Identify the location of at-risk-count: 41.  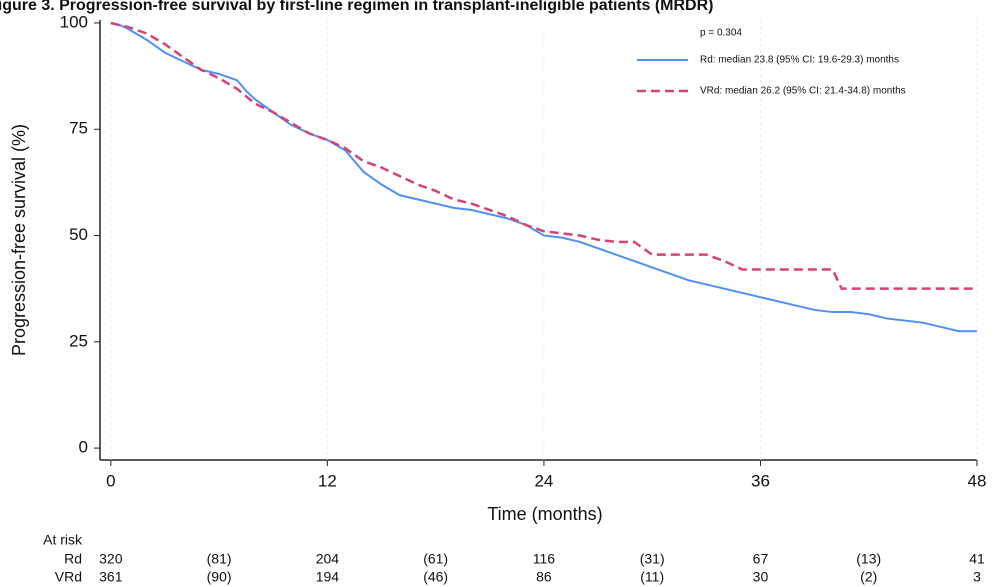
(977, 559).